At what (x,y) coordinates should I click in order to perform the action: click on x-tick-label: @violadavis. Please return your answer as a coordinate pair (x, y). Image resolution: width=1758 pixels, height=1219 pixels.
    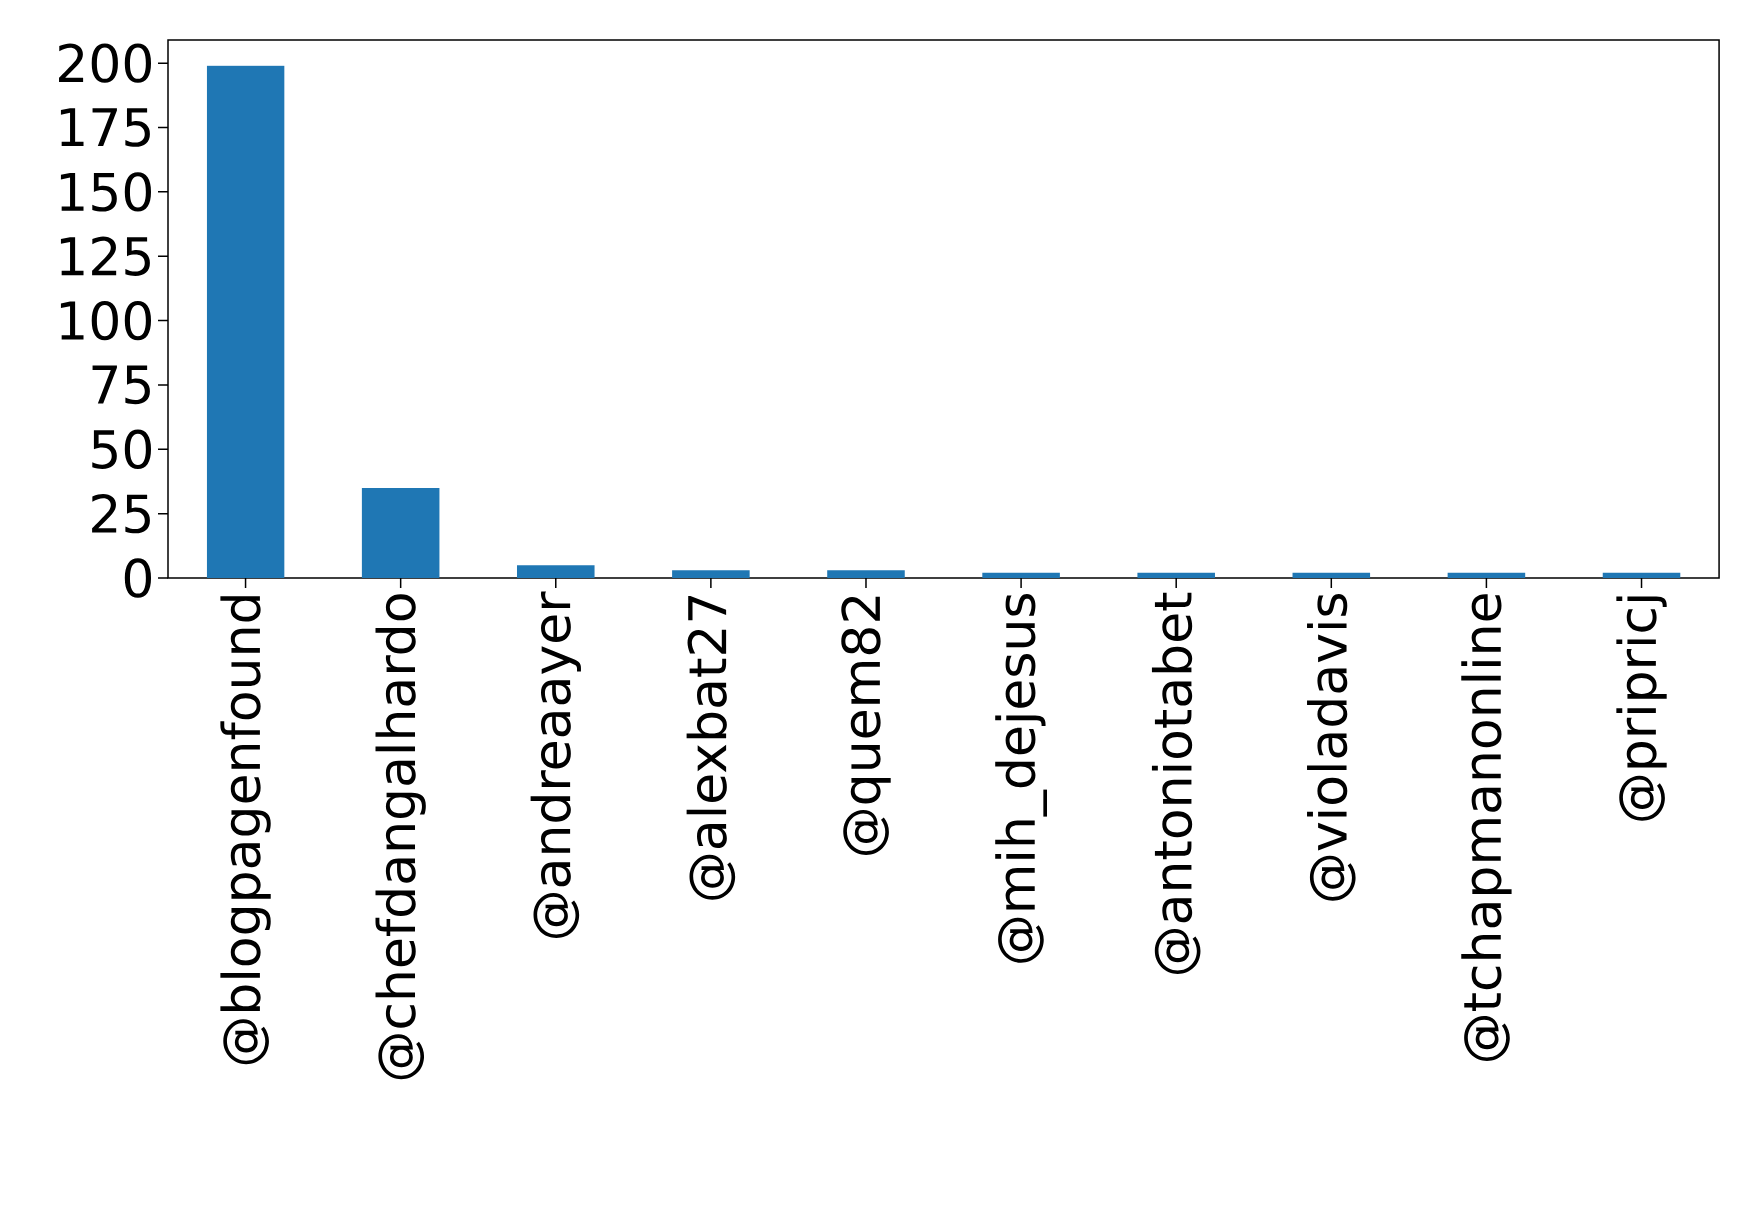
    Looking at the image, I should click on (1331, 747).